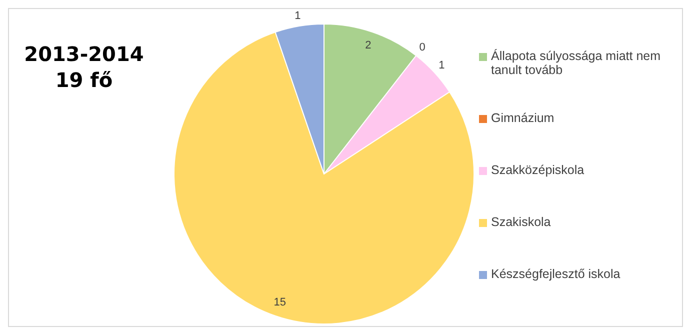 This screenshot has width=691, height=335. Describe the element at coordinates (522, 118) in the screenshot. I see `legend-label: Gimnázium` at that location.